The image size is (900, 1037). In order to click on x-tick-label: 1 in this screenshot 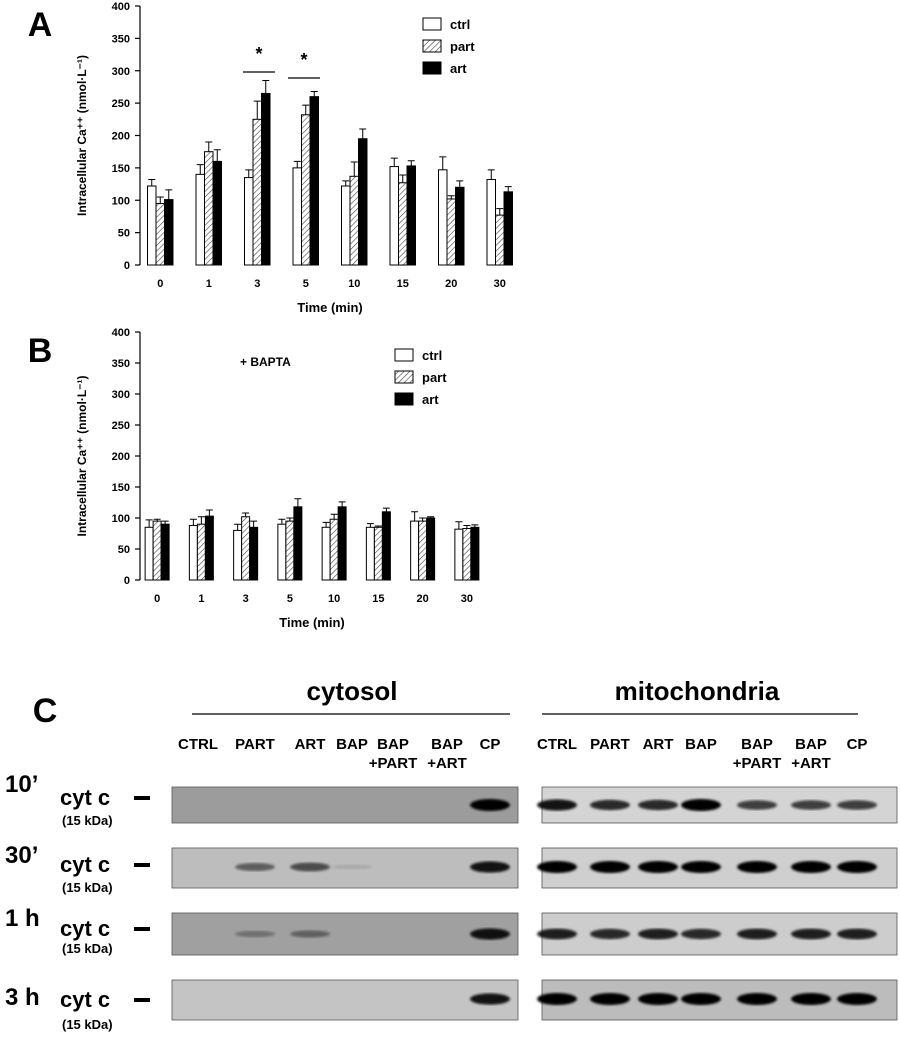, I will do `click(201, 599)`.